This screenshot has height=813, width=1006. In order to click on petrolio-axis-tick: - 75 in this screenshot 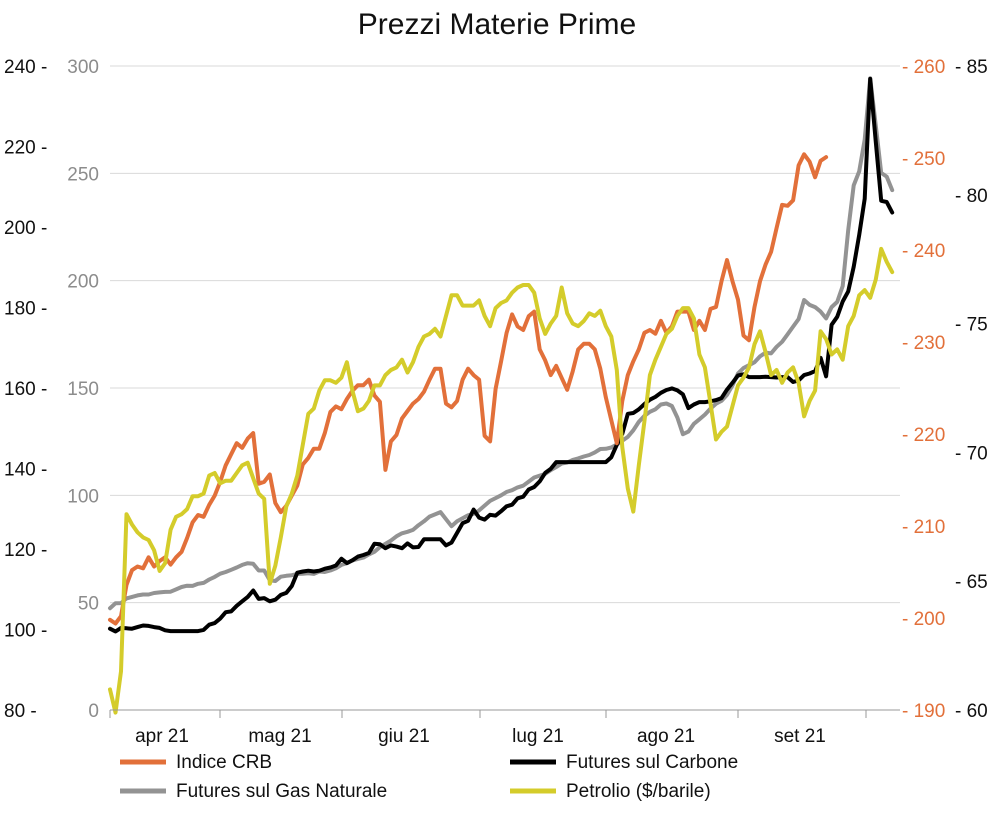, I will do `click(971, 325)`.